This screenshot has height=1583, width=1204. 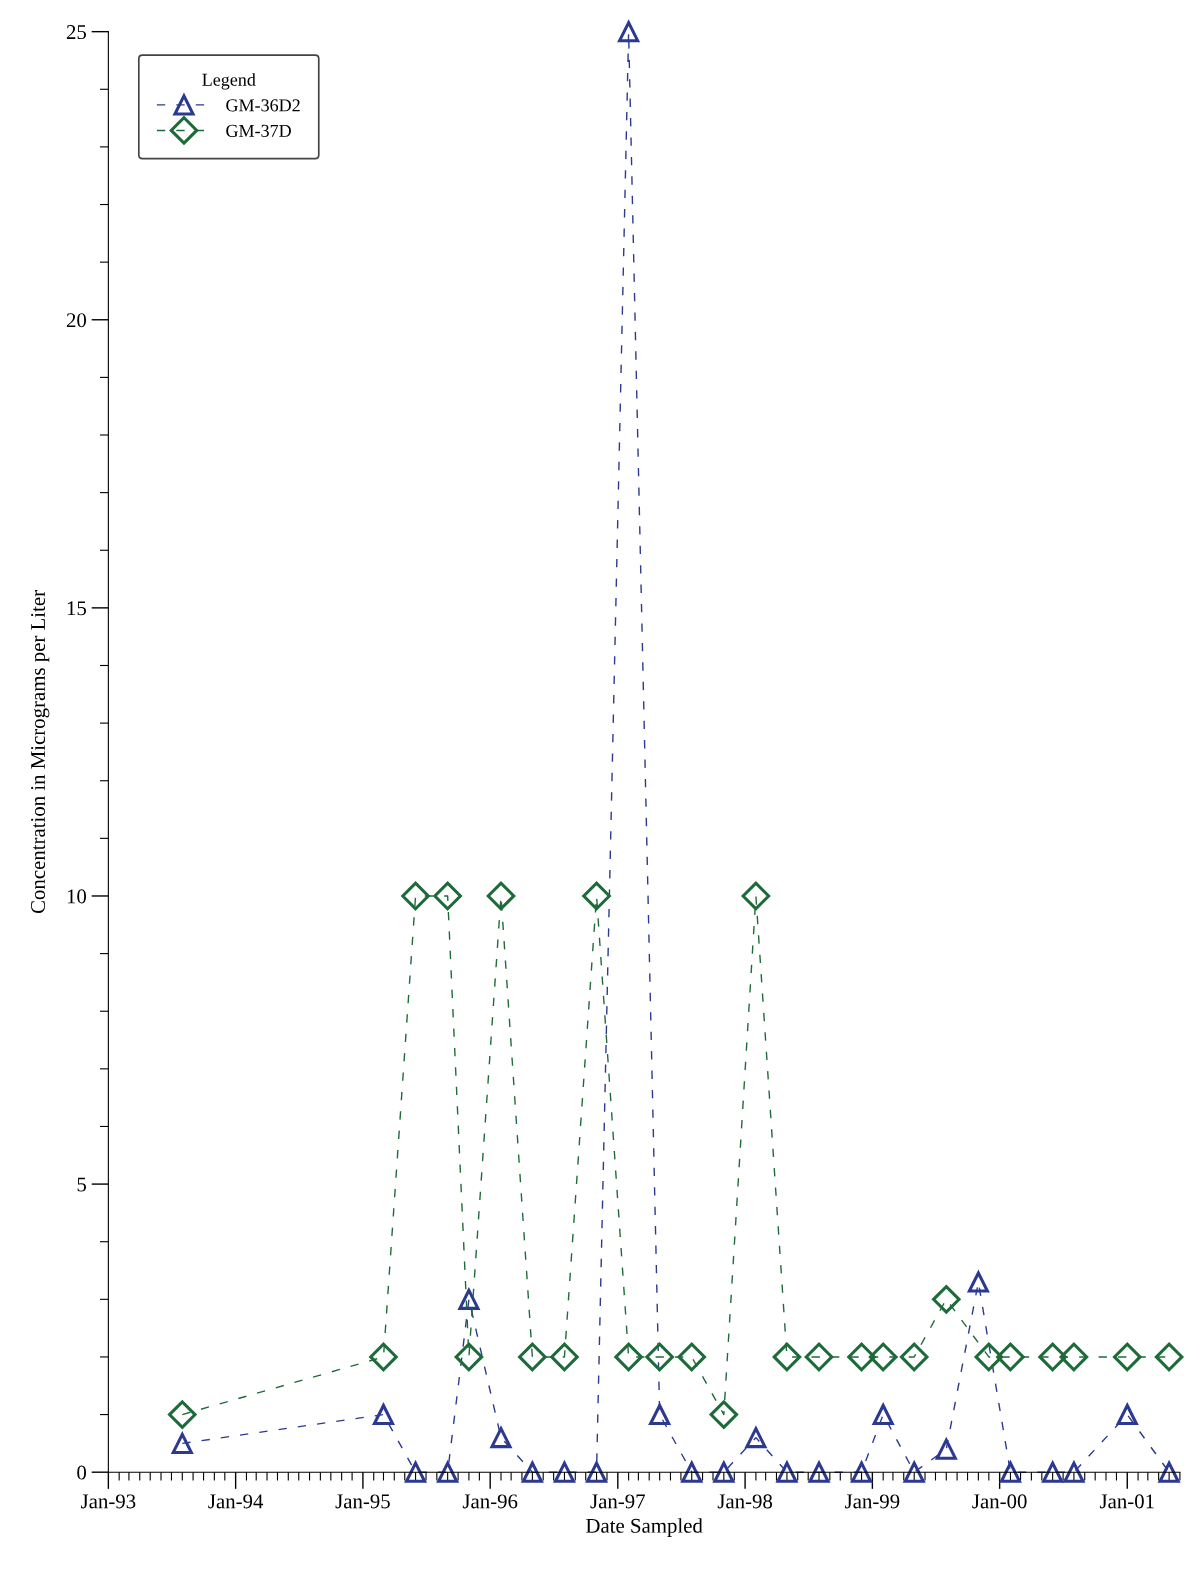 What do you see at coordinates (108, 1501) in the screenshot?
I see `x-tick-label: Jan-93` at bounding box center [108, 1501].